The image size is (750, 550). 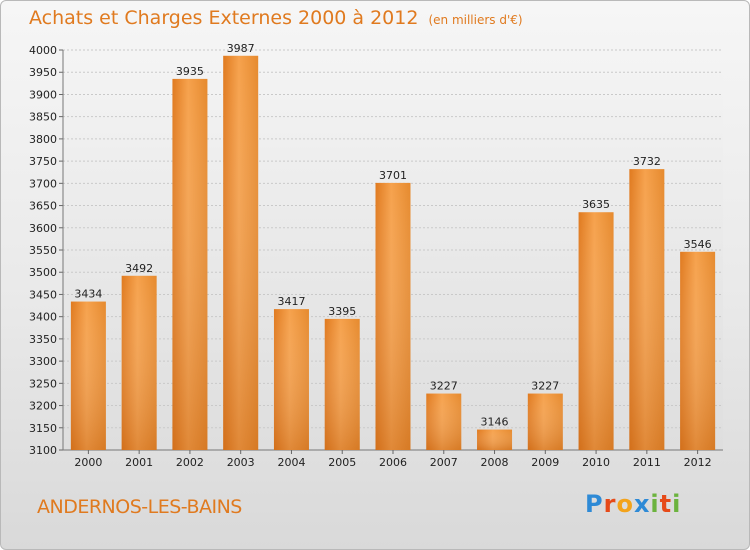 I want to click on y-tick-label: 3450, so click(x=43, y=294).